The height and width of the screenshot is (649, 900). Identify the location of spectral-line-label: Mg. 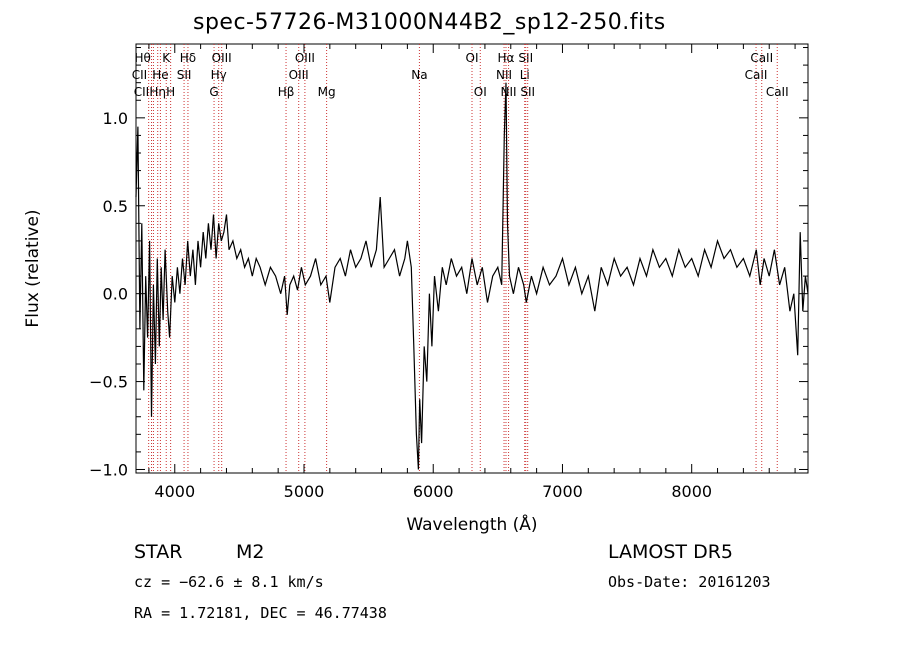
(327, 92).